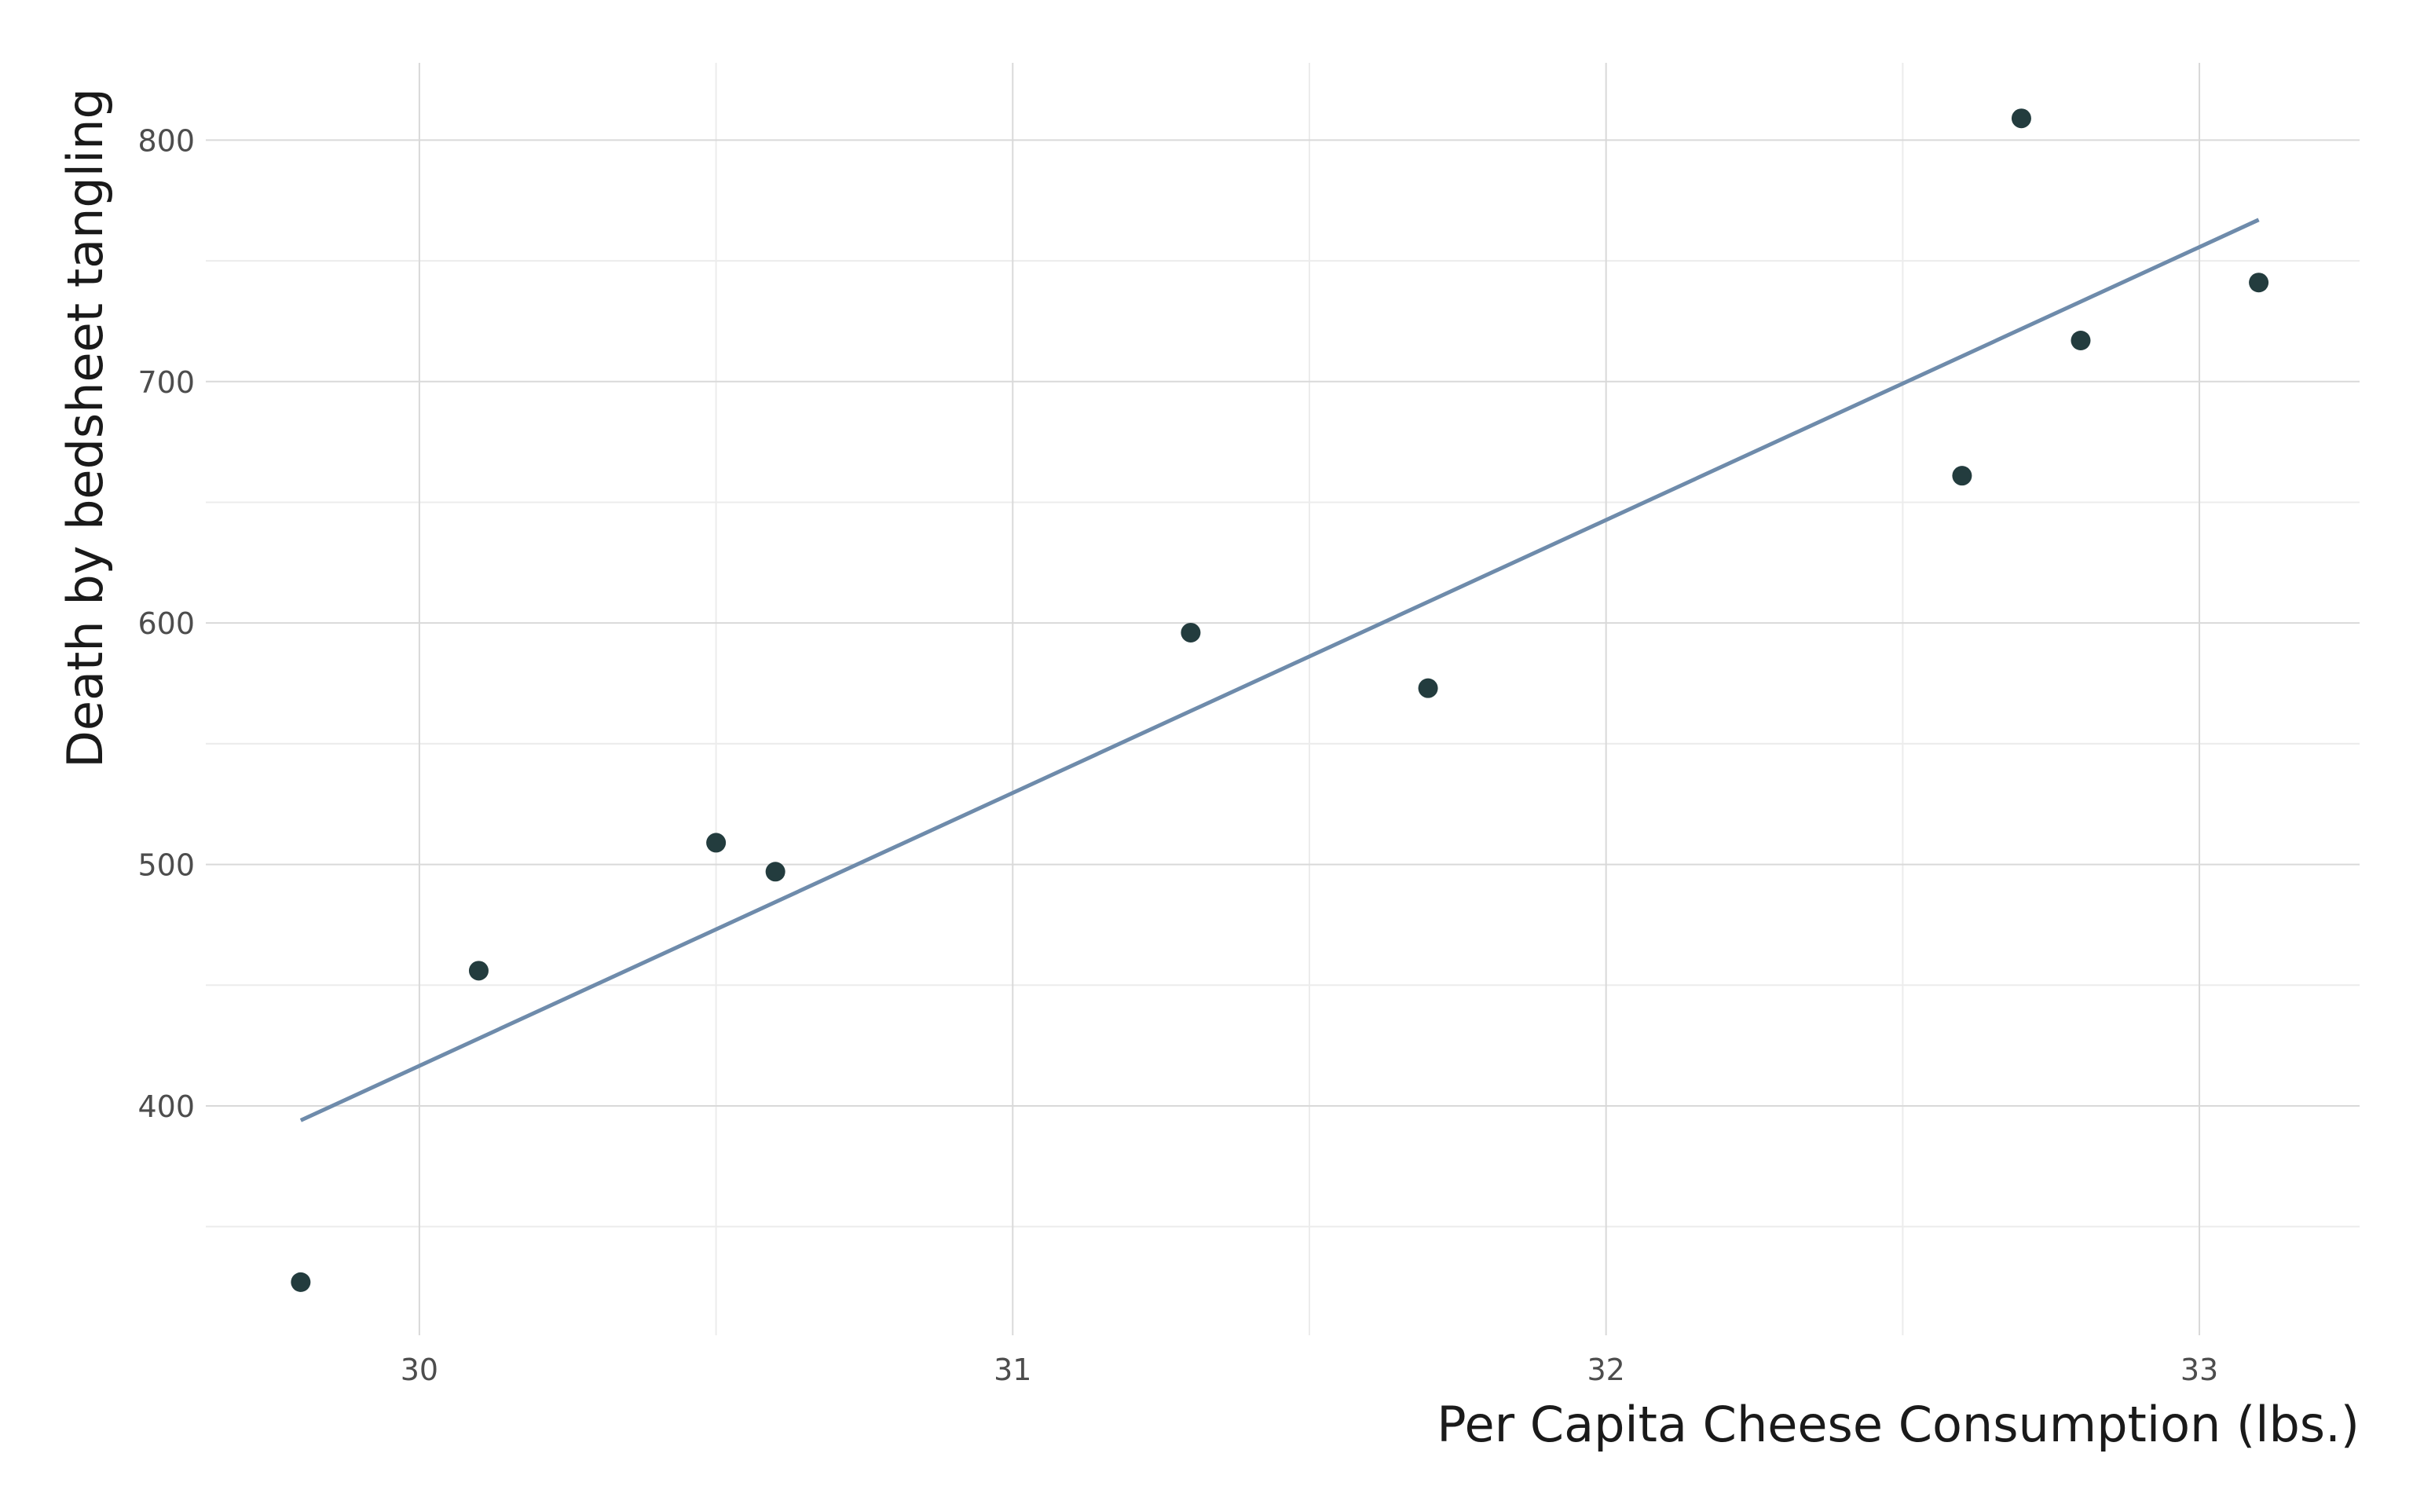  I want to click on y-axis-title: Death by bedsheet tangling, so click(86, 428).